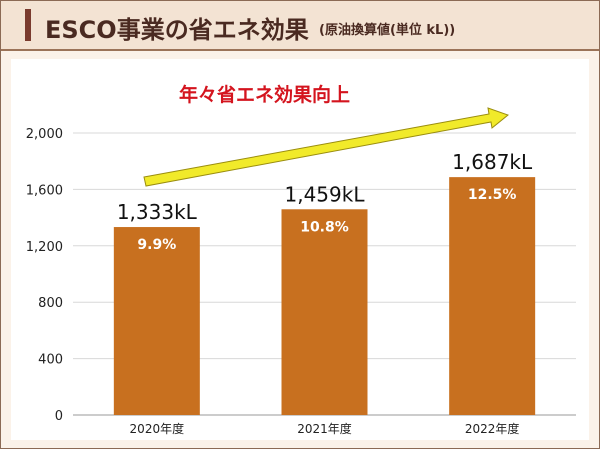 This screenshot has width=600, height=449. I want to click on y-tick-label: 0, so click(59, 416).